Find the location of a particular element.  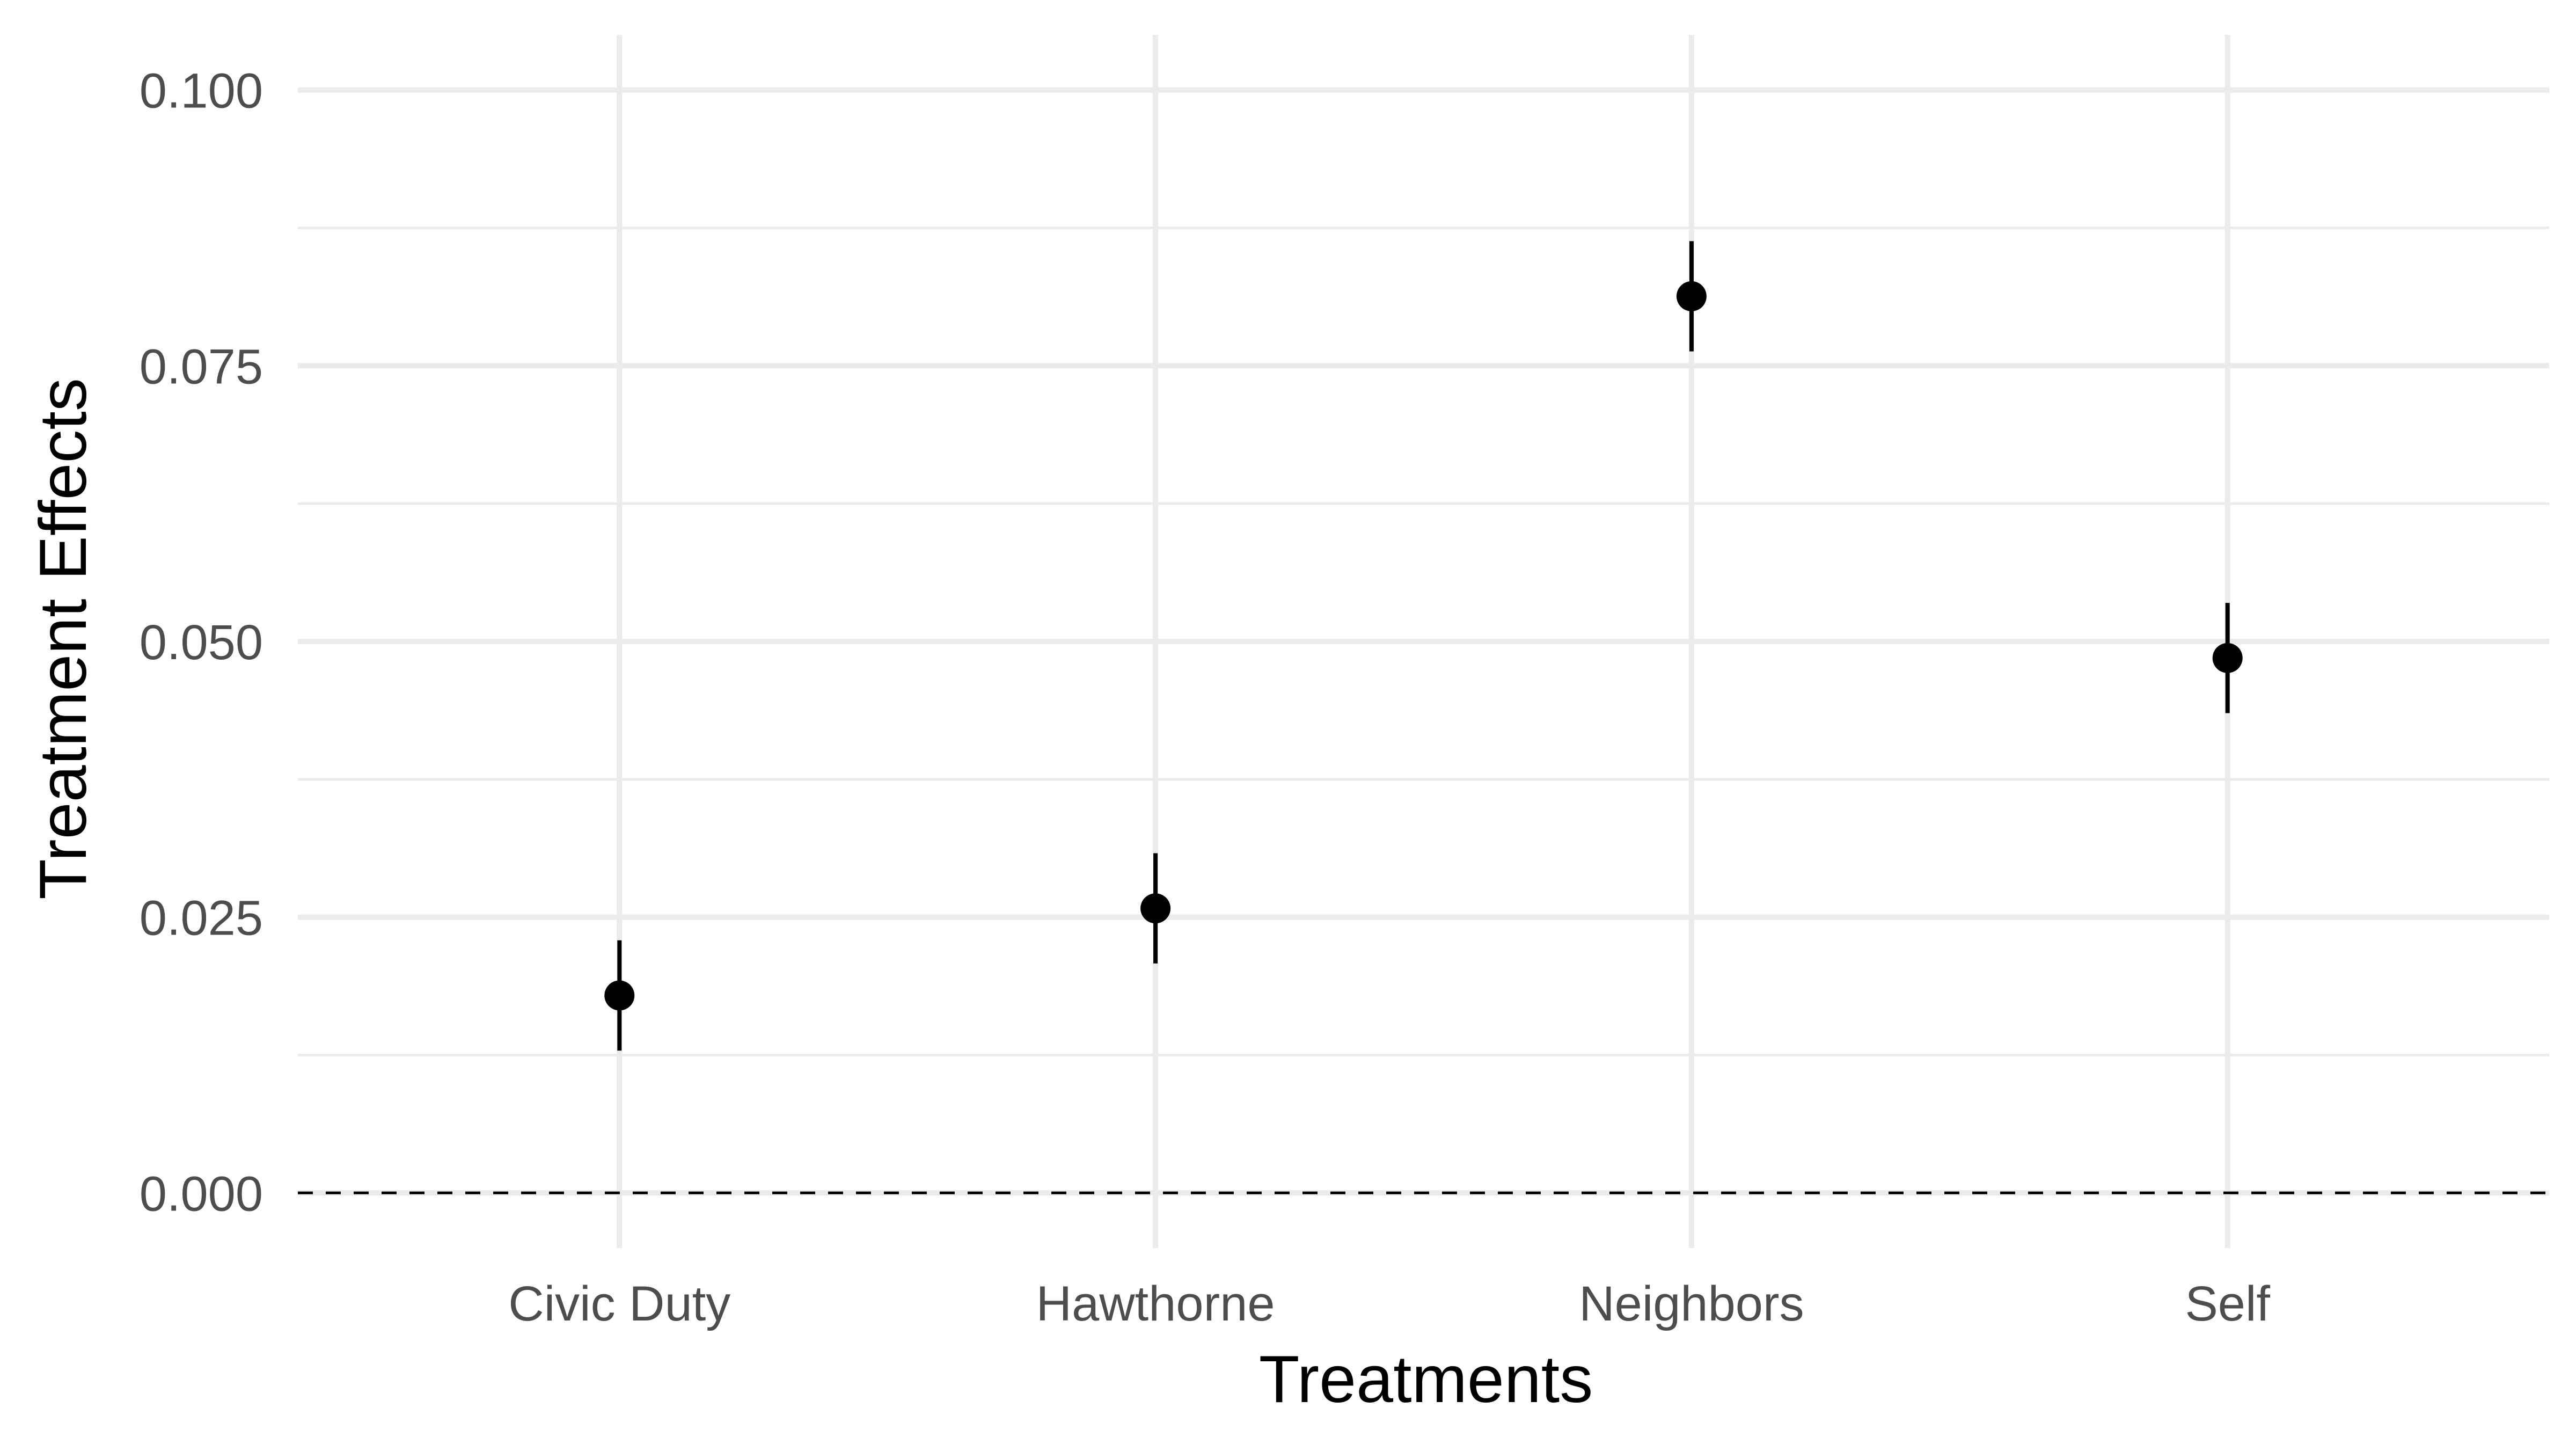

y-tick-labels: 0.000 0.025 0.050 0.075 0.100 is located at coordinates (201, 643).